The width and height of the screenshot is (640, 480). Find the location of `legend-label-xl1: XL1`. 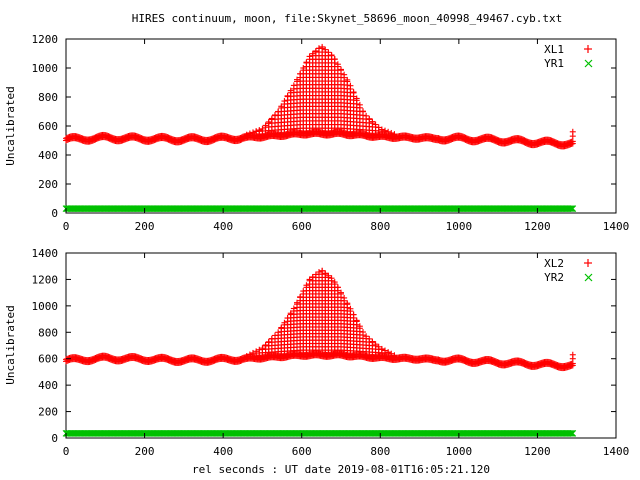

legend-label-xl1: XL1 is located at coordinates (554, 49).